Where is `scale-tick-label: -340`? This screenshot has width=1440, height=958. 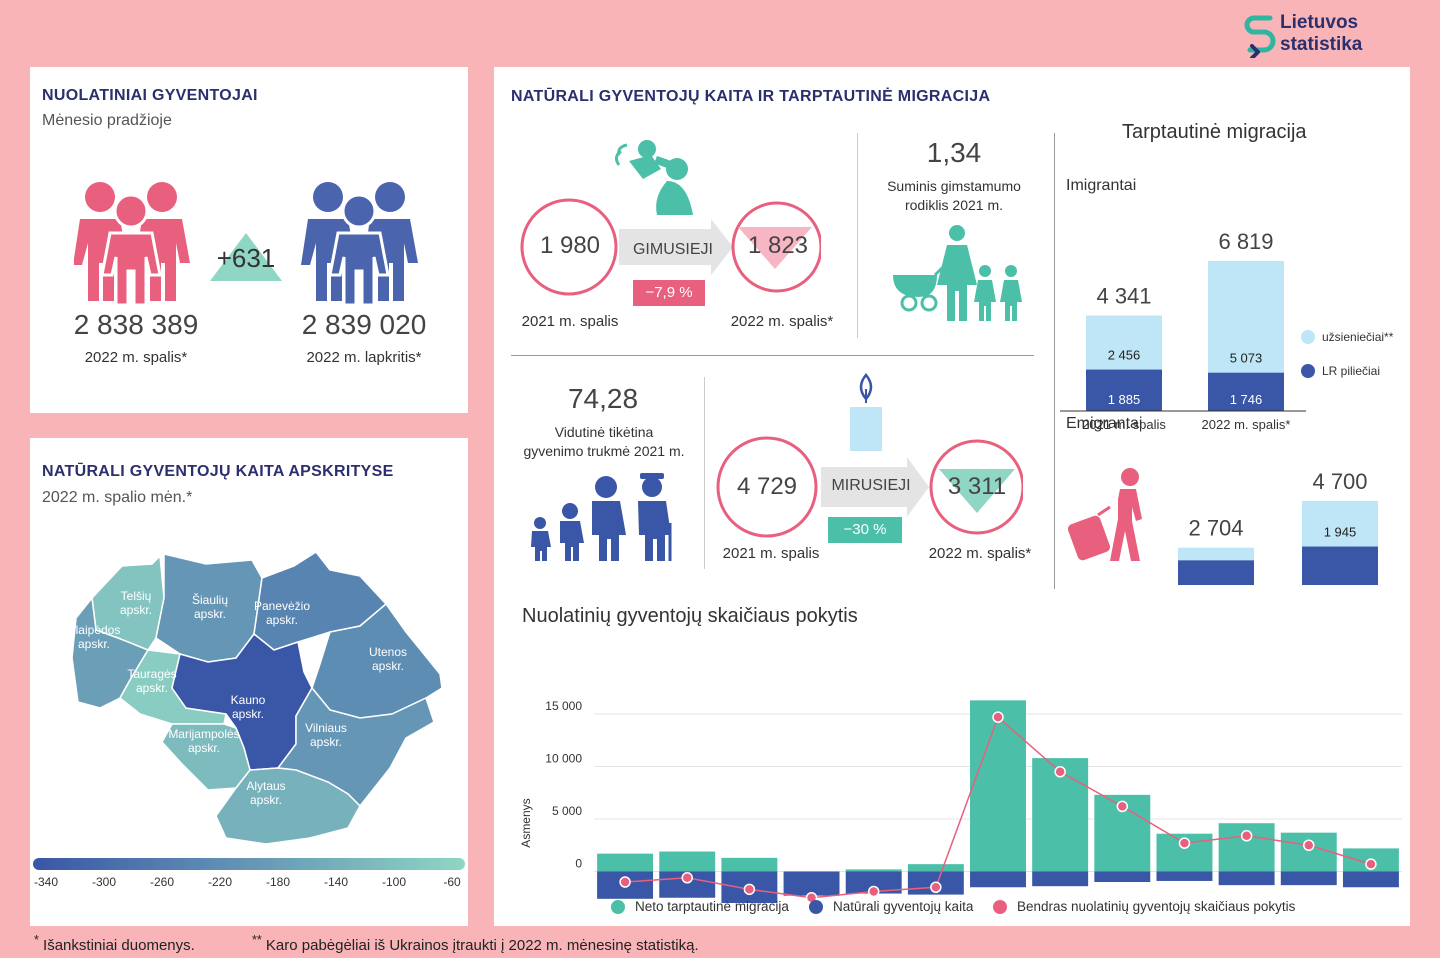
scale-tick-label: -340 is located at coordinates (46, 882).